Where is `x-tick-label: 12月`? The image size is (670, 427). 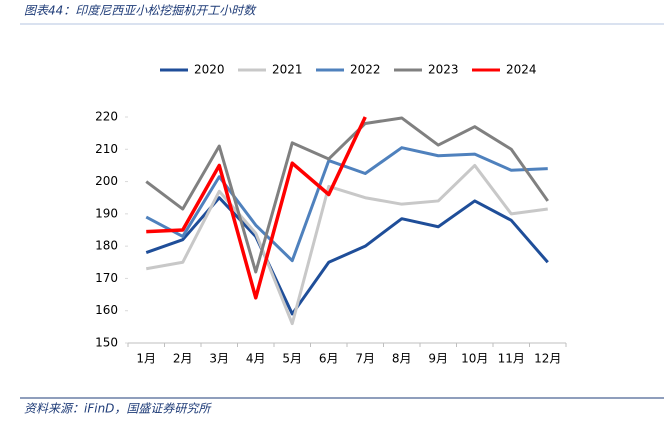 x-tick-label: 12月 is located at coordinates (547, 359).